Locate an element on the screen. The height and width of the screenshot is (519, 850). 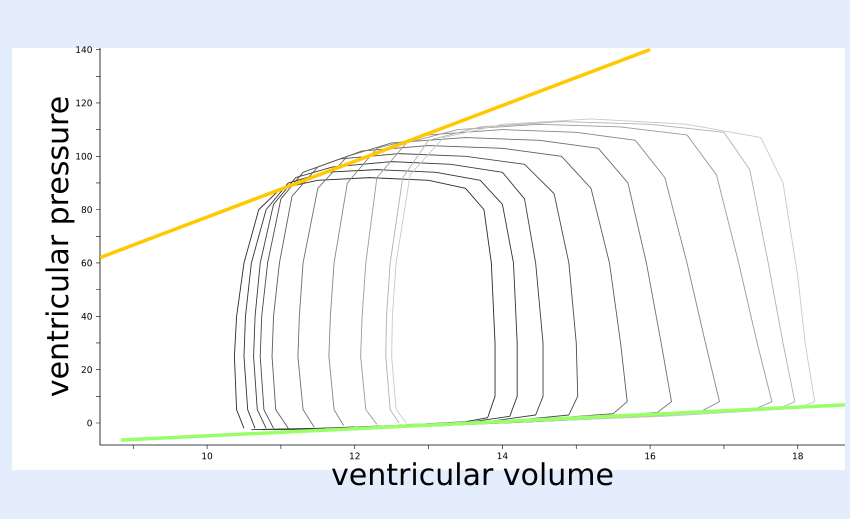
y-tick-label: 80 is located at coordinates (87, 210).